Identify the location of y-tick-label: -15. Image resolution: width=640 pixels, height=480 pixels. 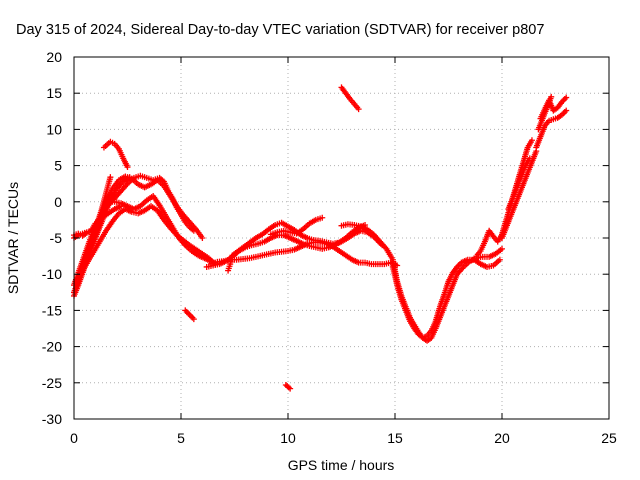
(52, 310).